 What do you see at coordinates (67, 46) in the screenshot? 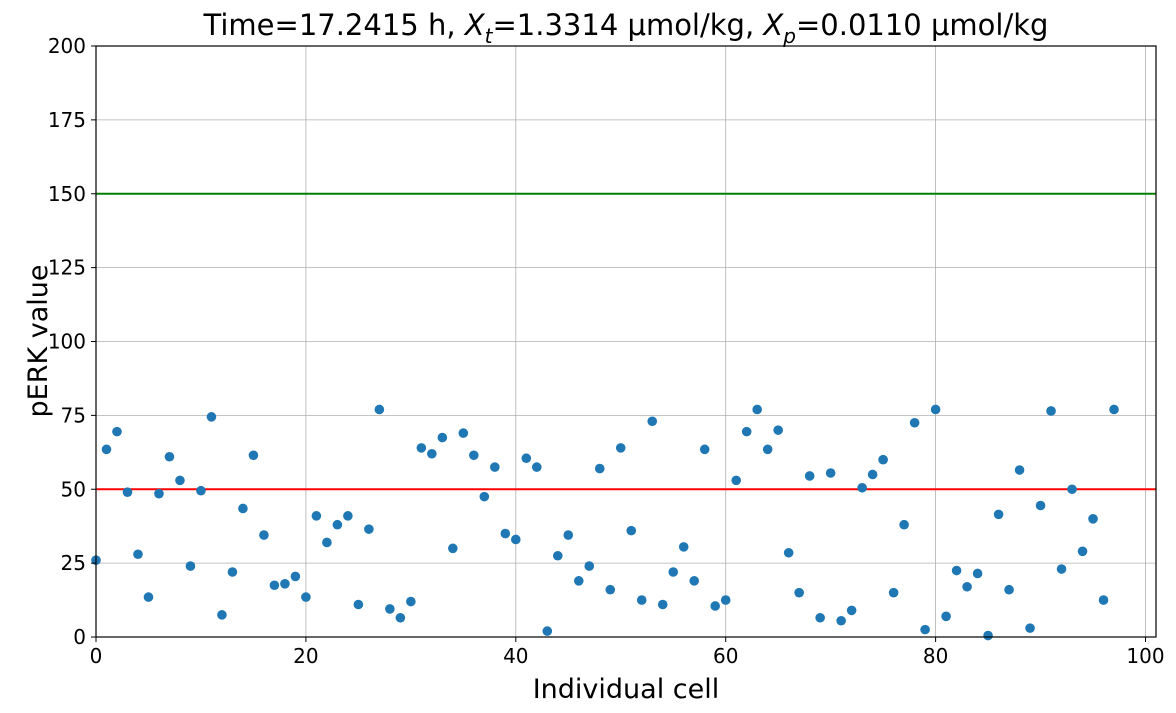
I see `y-tick-label: 200` at bounding box center [67, 46].